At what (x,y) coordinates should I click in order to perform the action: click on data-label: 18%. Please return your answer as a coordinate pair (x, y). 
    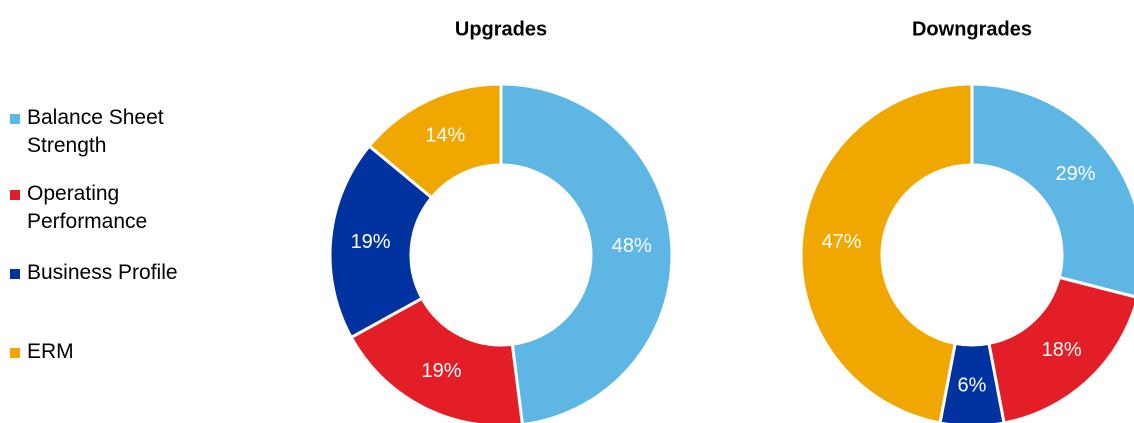
    Looking at the image, I should click on (1062, 350).